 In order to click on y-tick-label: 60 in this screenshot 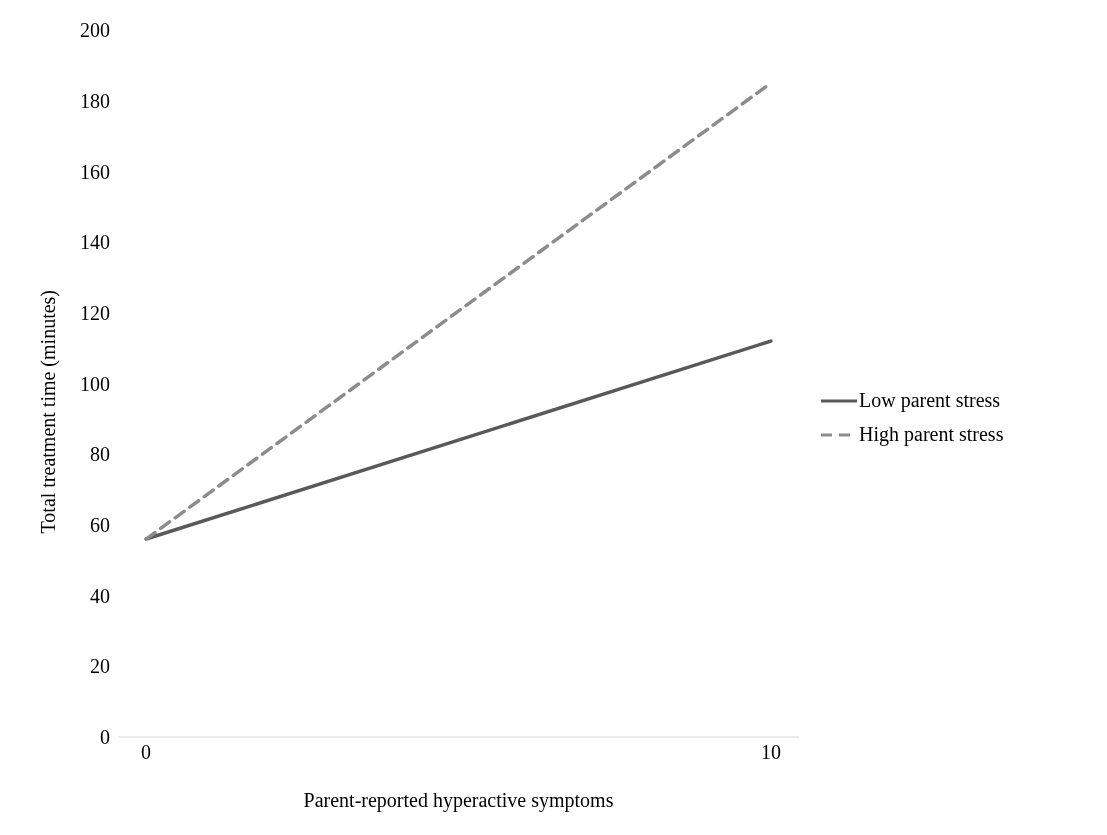, I will do `click(100, 525)`.